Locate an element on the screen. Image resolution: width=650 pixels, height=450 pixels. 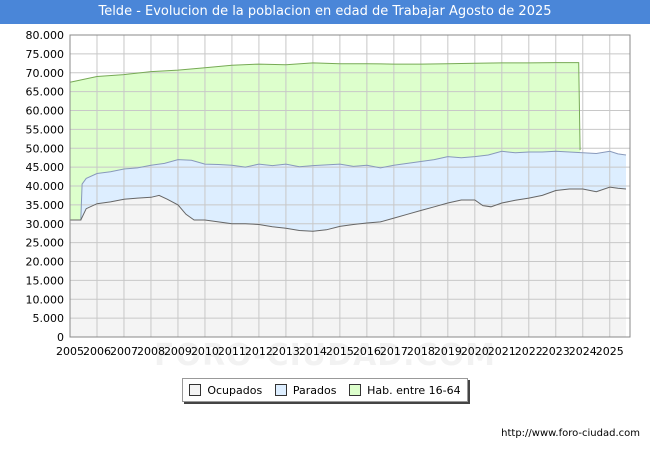
y-tick-label-10: 50.000 is located at coordinates (45, 148).